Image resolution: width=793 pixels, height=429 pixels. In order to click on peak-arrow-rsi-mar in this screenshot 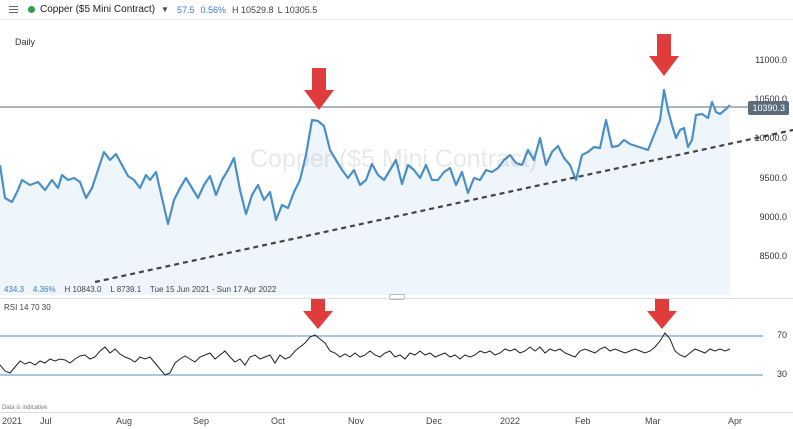, I will do `click(662, 314)`.